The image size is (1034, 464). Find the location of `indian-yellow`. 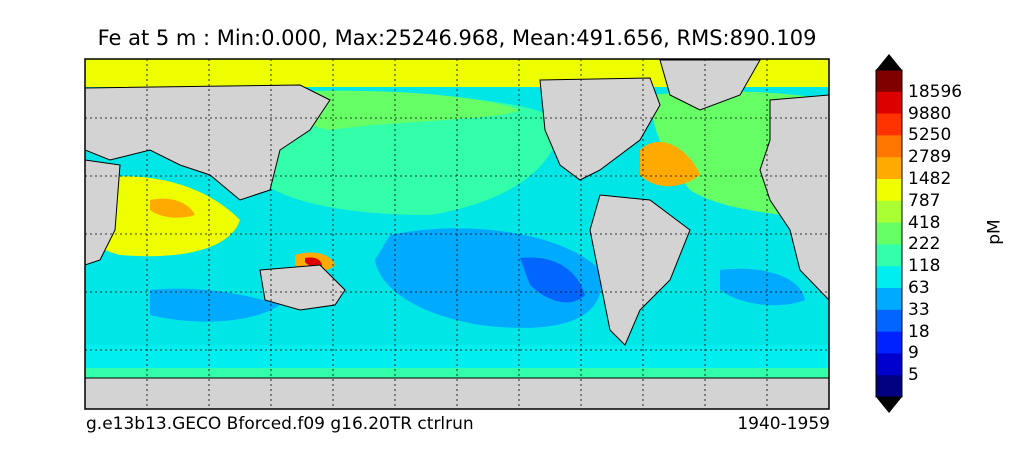

indian-yellow is located at coordinates (162, 216).